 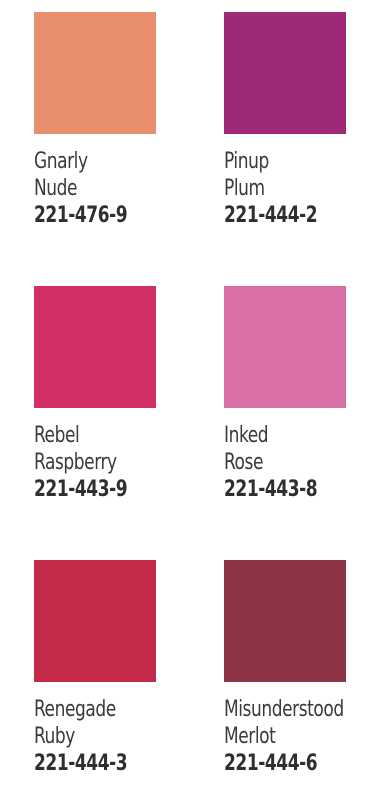 I want to click on swatch-label: Inked Rose 221-443-8, so click(x=297, y=462).